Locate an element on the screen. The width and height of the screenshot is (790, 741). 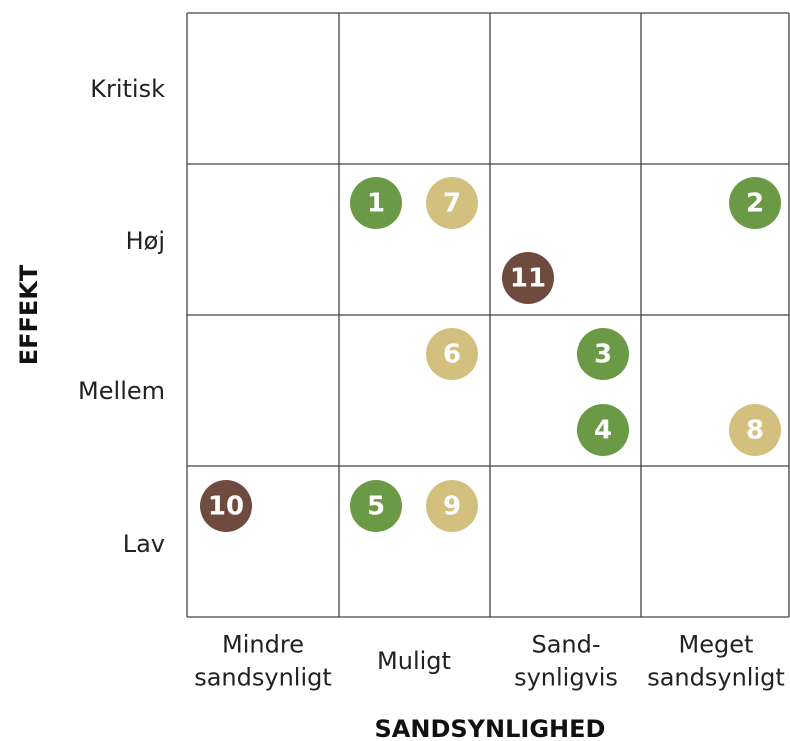
y-label: Mellem is located at coordinates (121, 391).